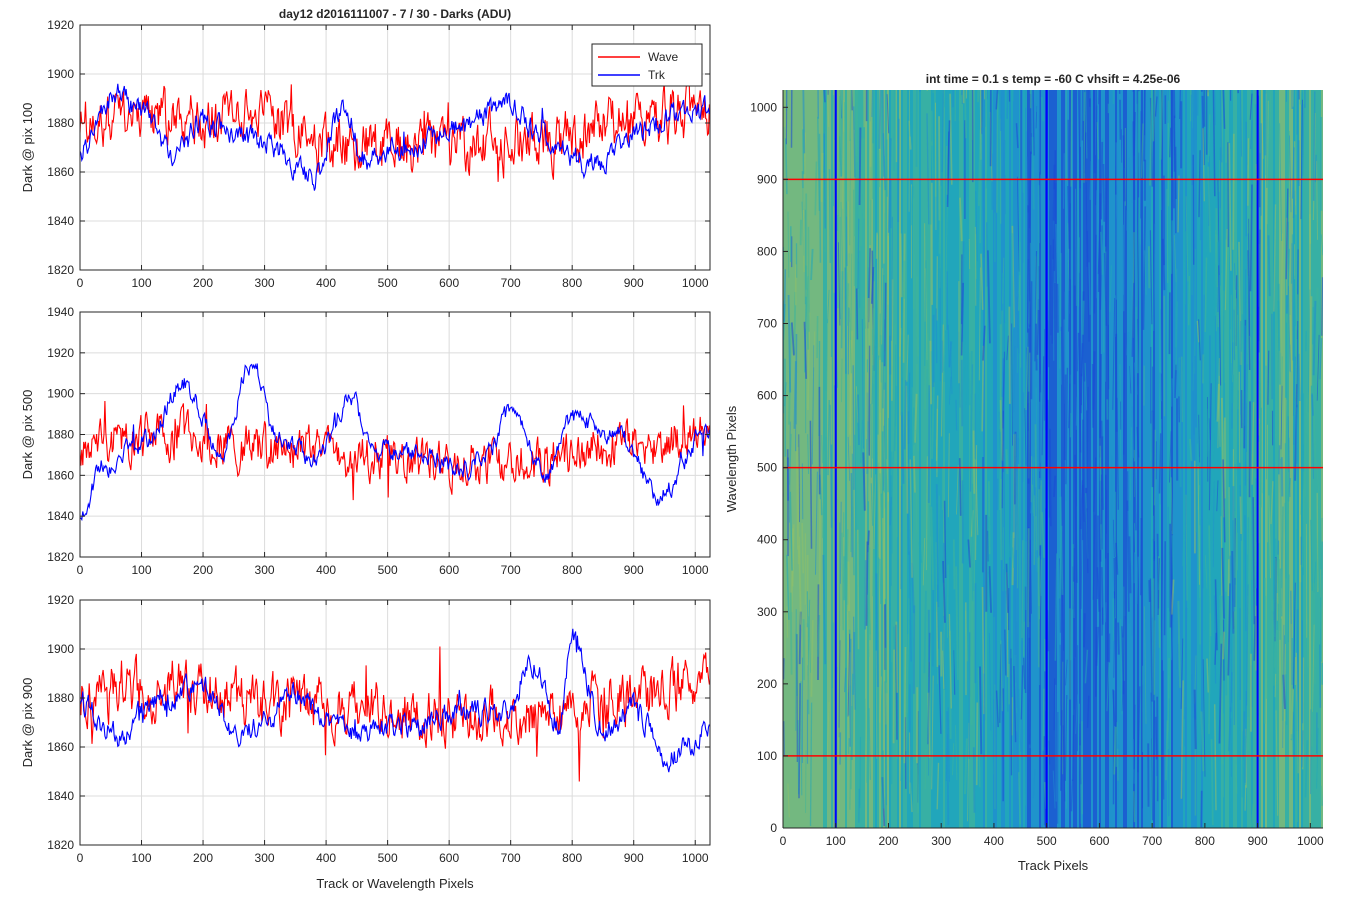 The width and height of the screenshot is (1350, 900). What do you see at coordinates (572, 283) in the screenshot?
I see `x-tick-label: 800` at bounding box center [572, 283].